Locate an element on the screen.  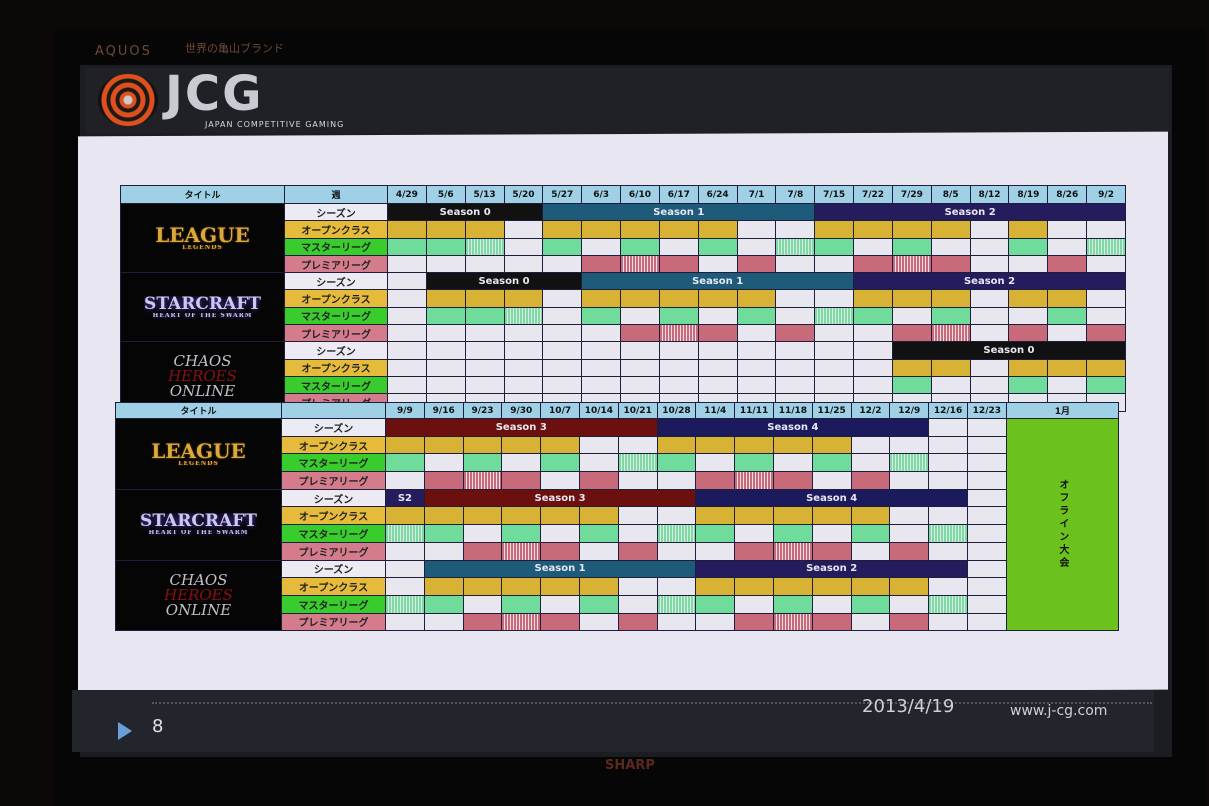
week-header-date: 12/9 is located at coordinates (909, 410).